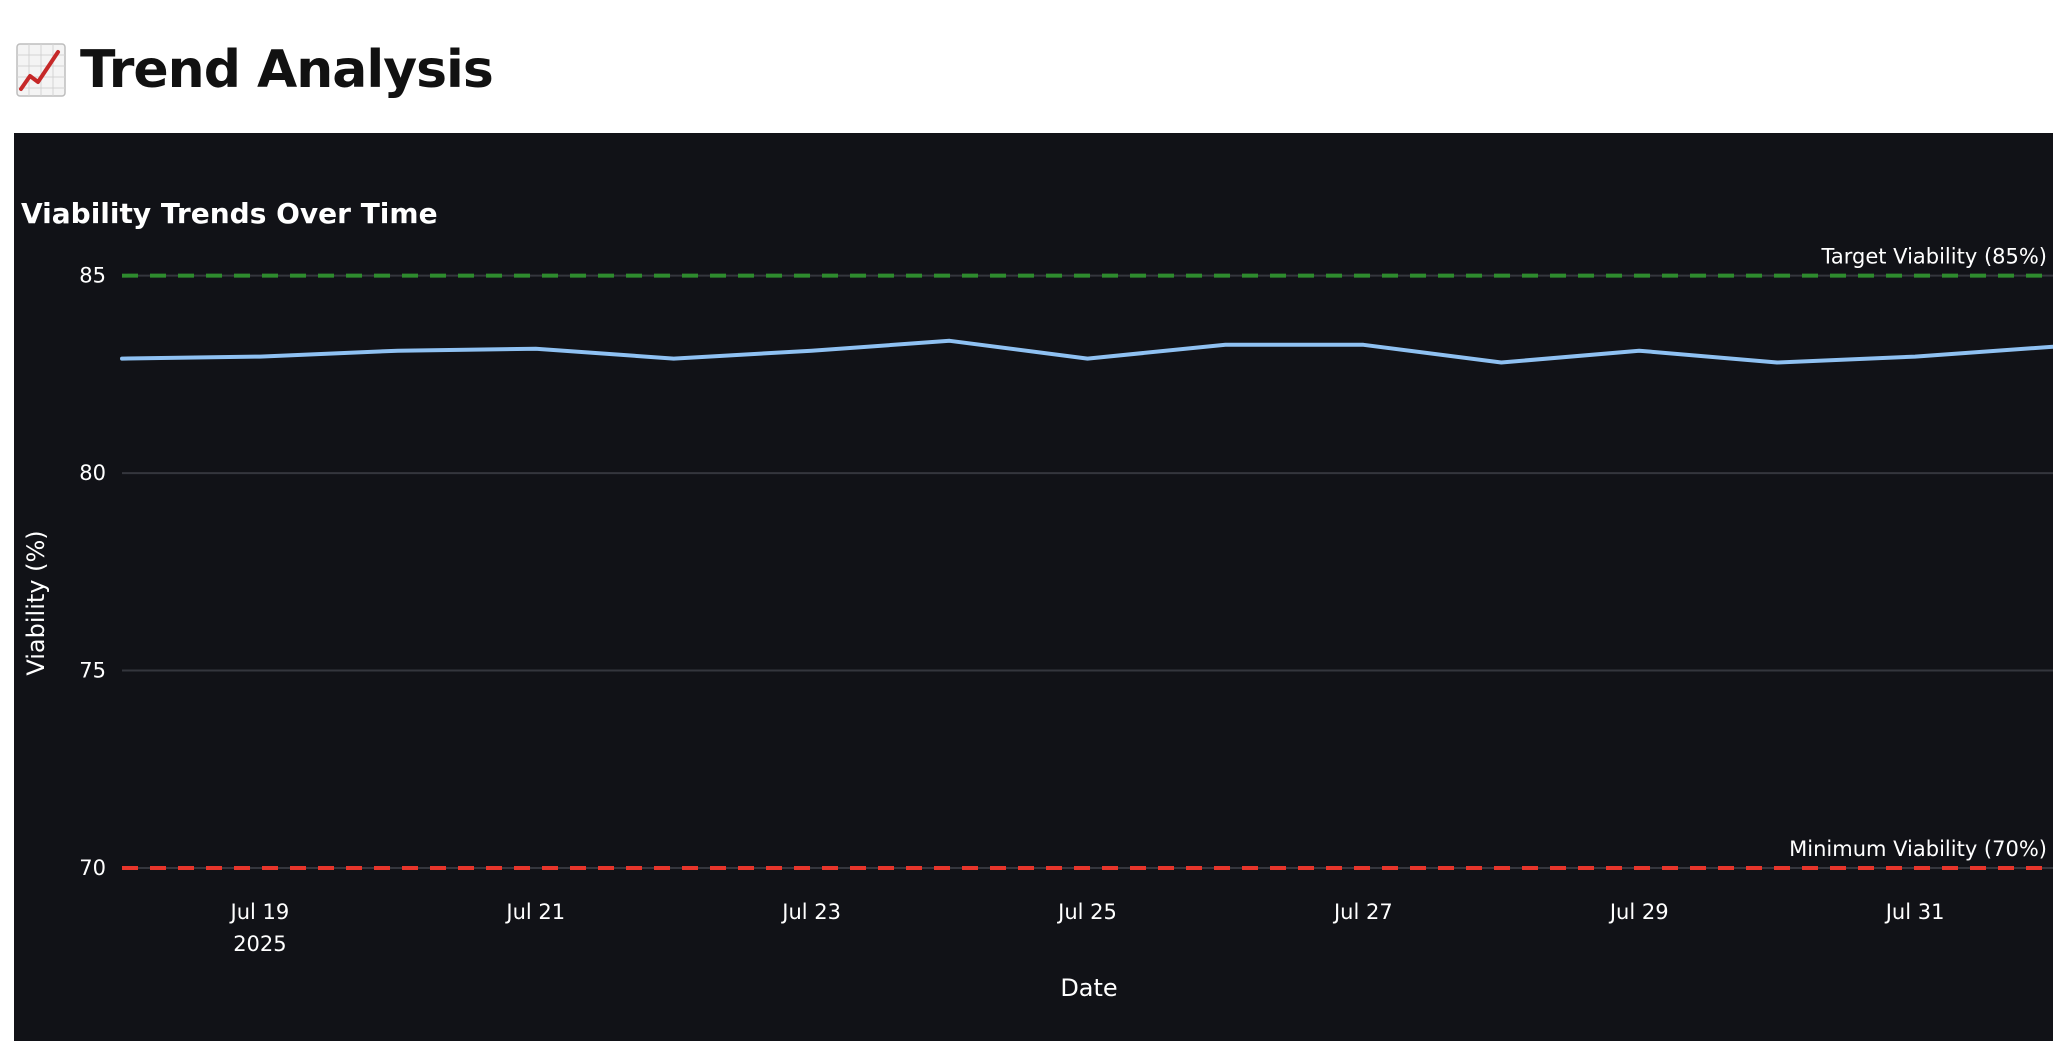 Image resolution: width=2062 pixels, height=1060 pixels. What do you see at coordinates (36, 602) in the screenshot?
I see `y-axis-title: Viability (%)` at bounding box center [36, 602].